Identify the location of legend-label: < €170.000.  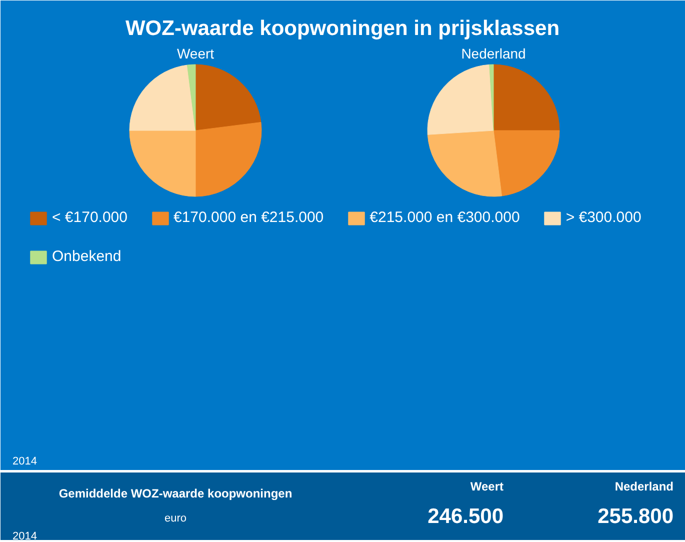
(90, 217).